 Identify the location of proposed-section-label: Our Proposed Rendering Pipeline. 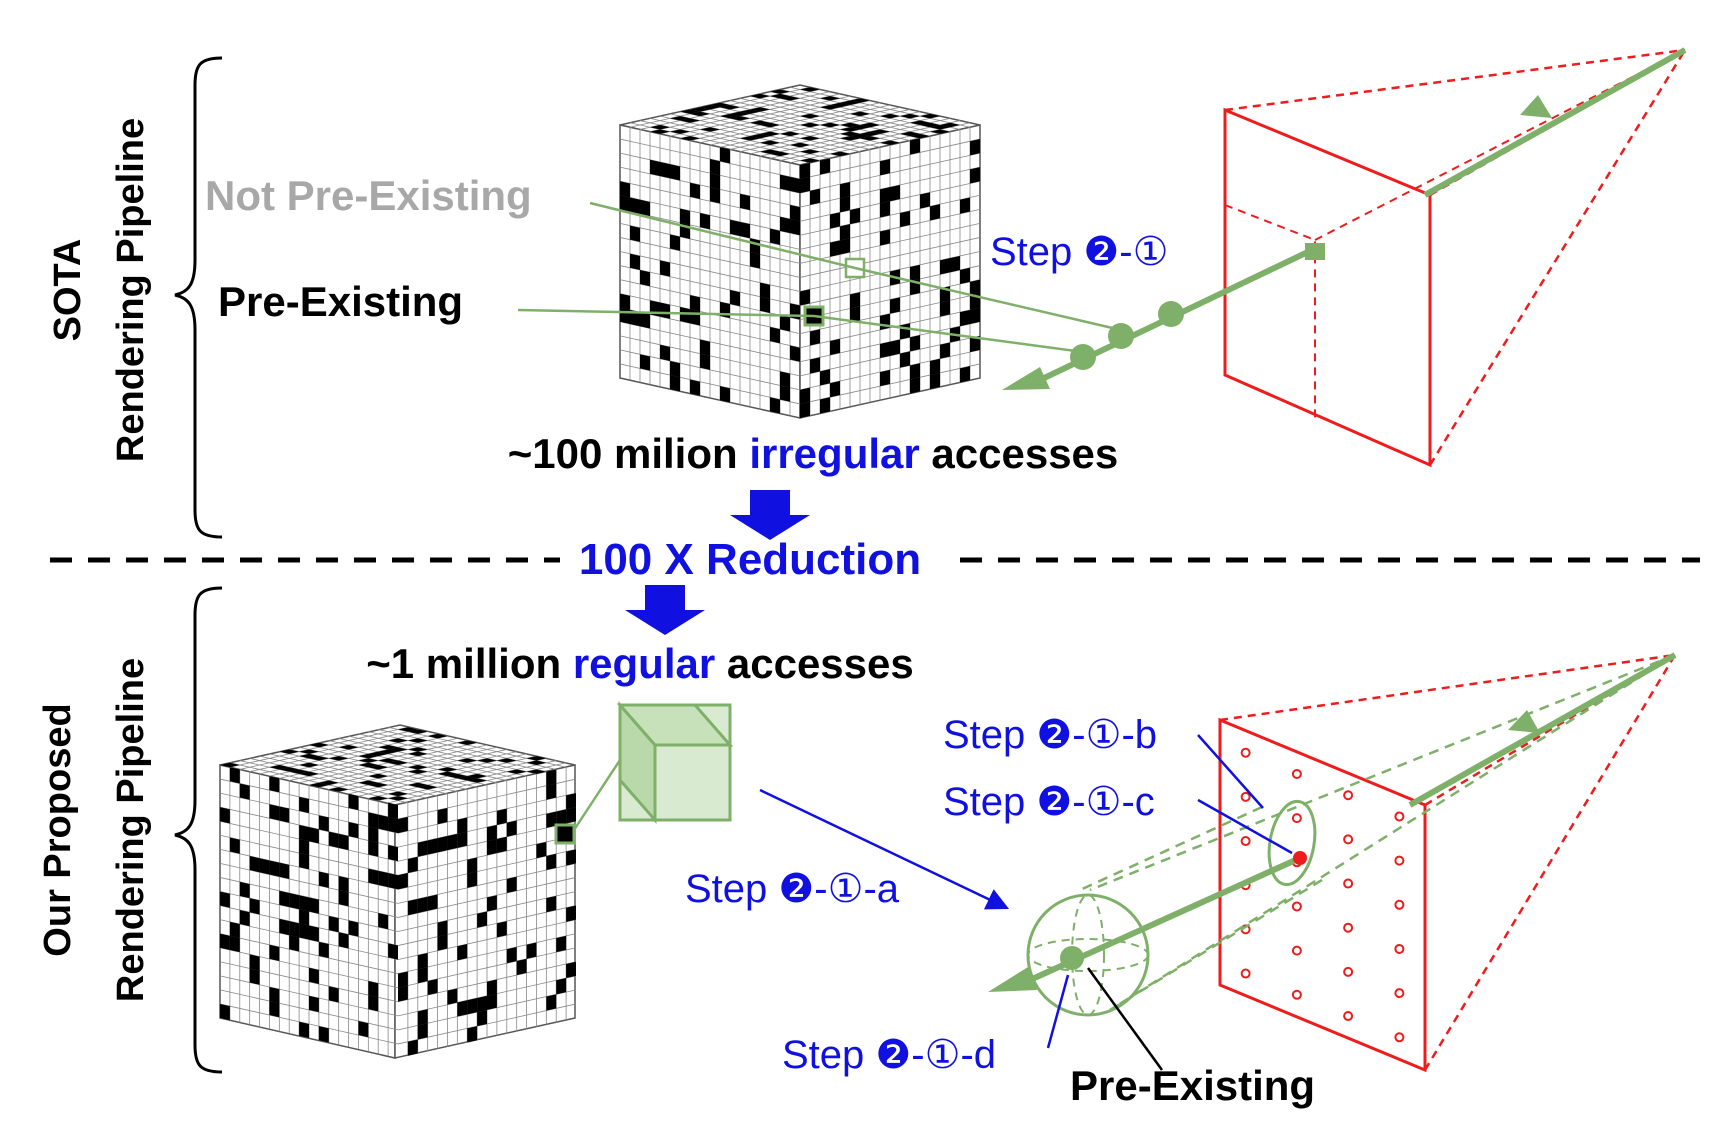
(94, 830).